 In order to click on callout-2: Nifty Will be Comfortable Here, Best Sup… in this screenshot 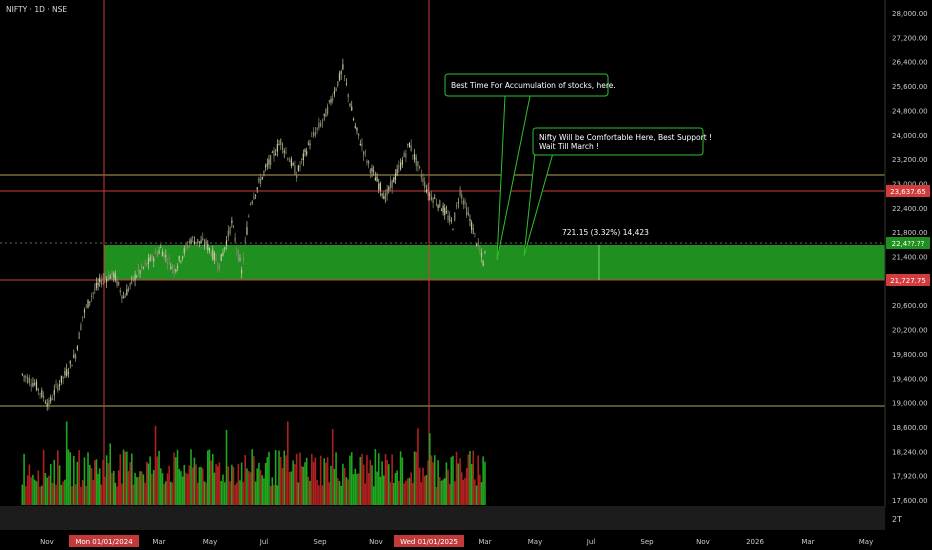, I will do `click(622, 141)`.